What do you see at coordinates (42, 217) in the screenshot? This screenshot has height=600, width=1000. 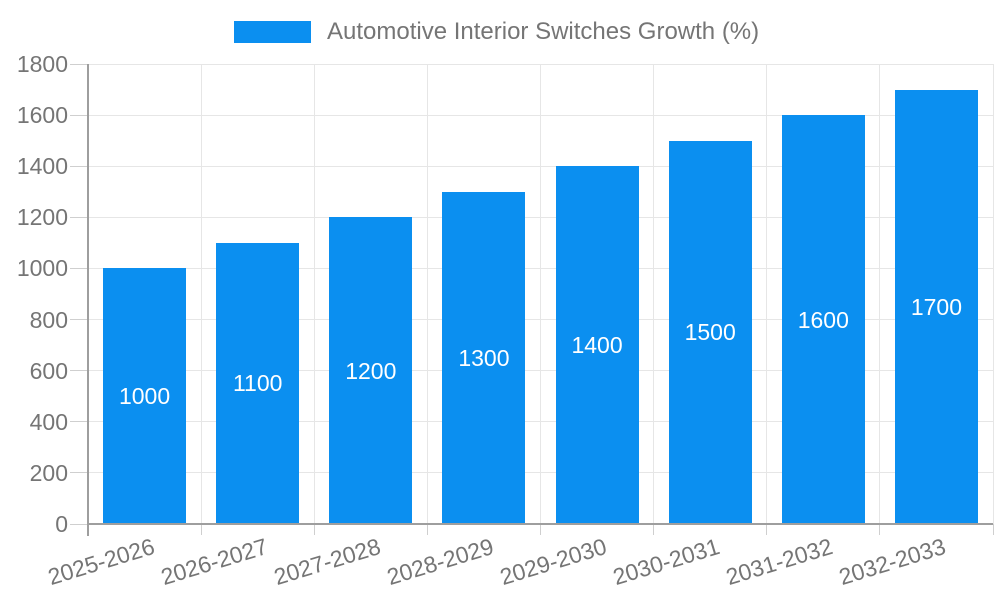 I see `y-axis-tick-label: 1200` at bounding box center [42, 217].